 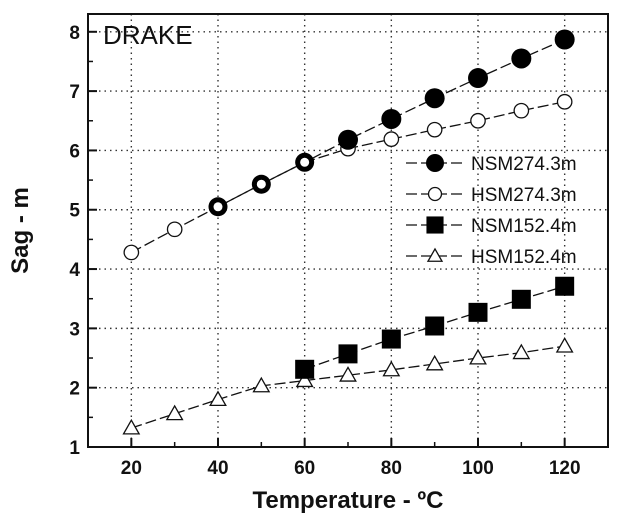 What do you see at coordinates (524, 257) in the screenshot?
I see `legend-label: HSM152.4m` at bounding box center [524, 257].